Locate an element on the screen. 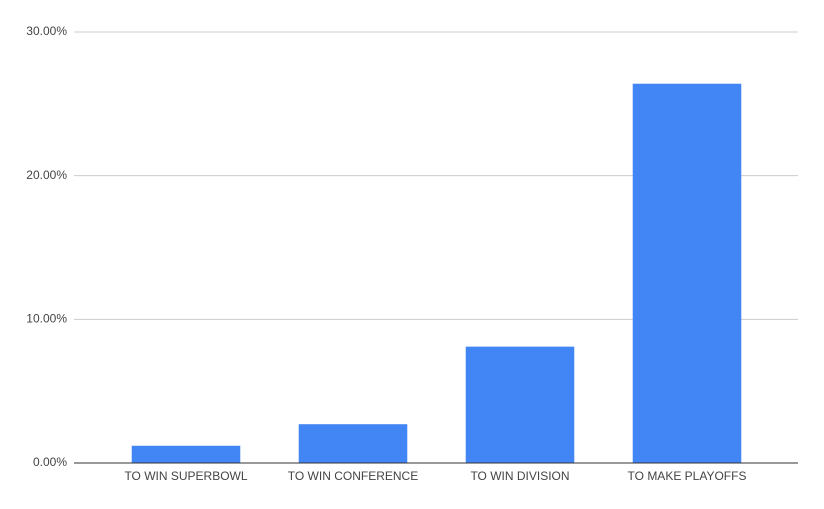 The height and width of the screenshot is (509, 824). x-tick-label: TO WIN CONFERENCE is located at coordinates (353, 476).